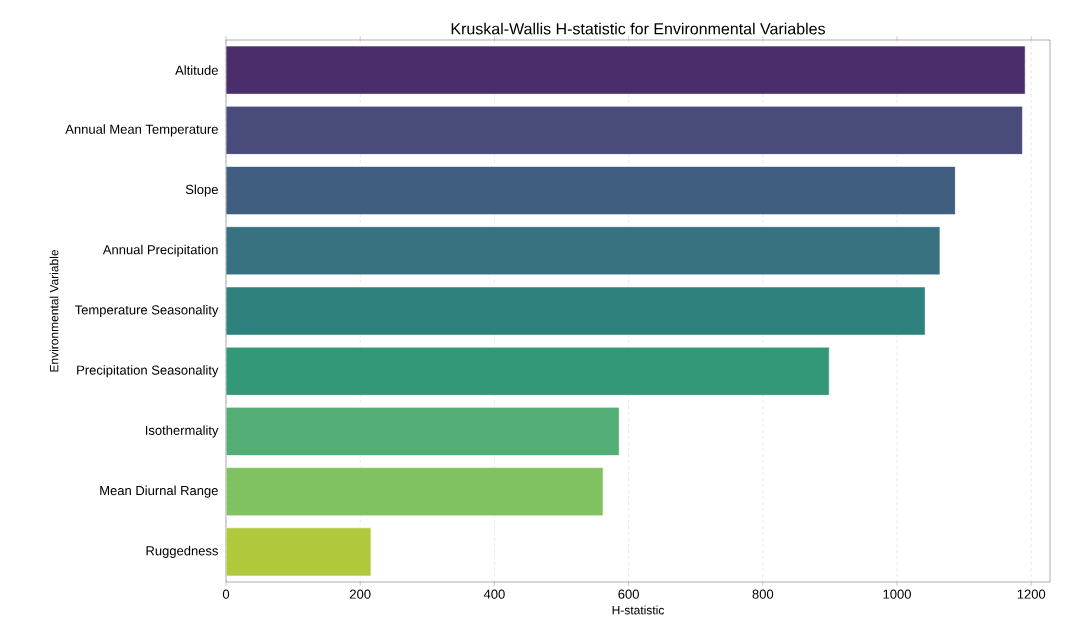 This screenshot has width=1070, height=630. What do you see at coordinates (182, 431) in the screenshot?
I see `y-tick-label: Isothermality` at bounding box center [182, 431].